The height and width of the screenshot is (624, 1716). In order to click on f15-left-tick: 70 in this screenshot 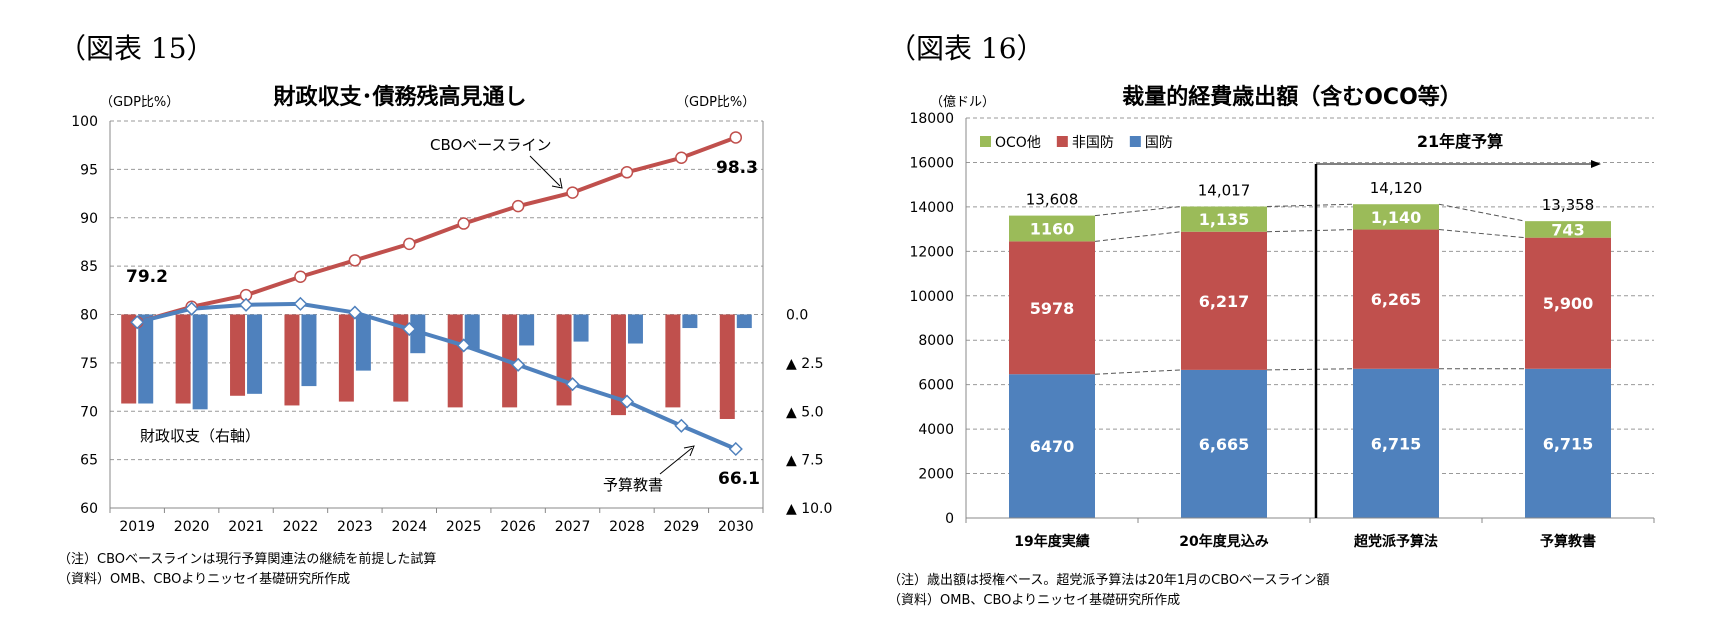, I will do `click(89, 412)`.